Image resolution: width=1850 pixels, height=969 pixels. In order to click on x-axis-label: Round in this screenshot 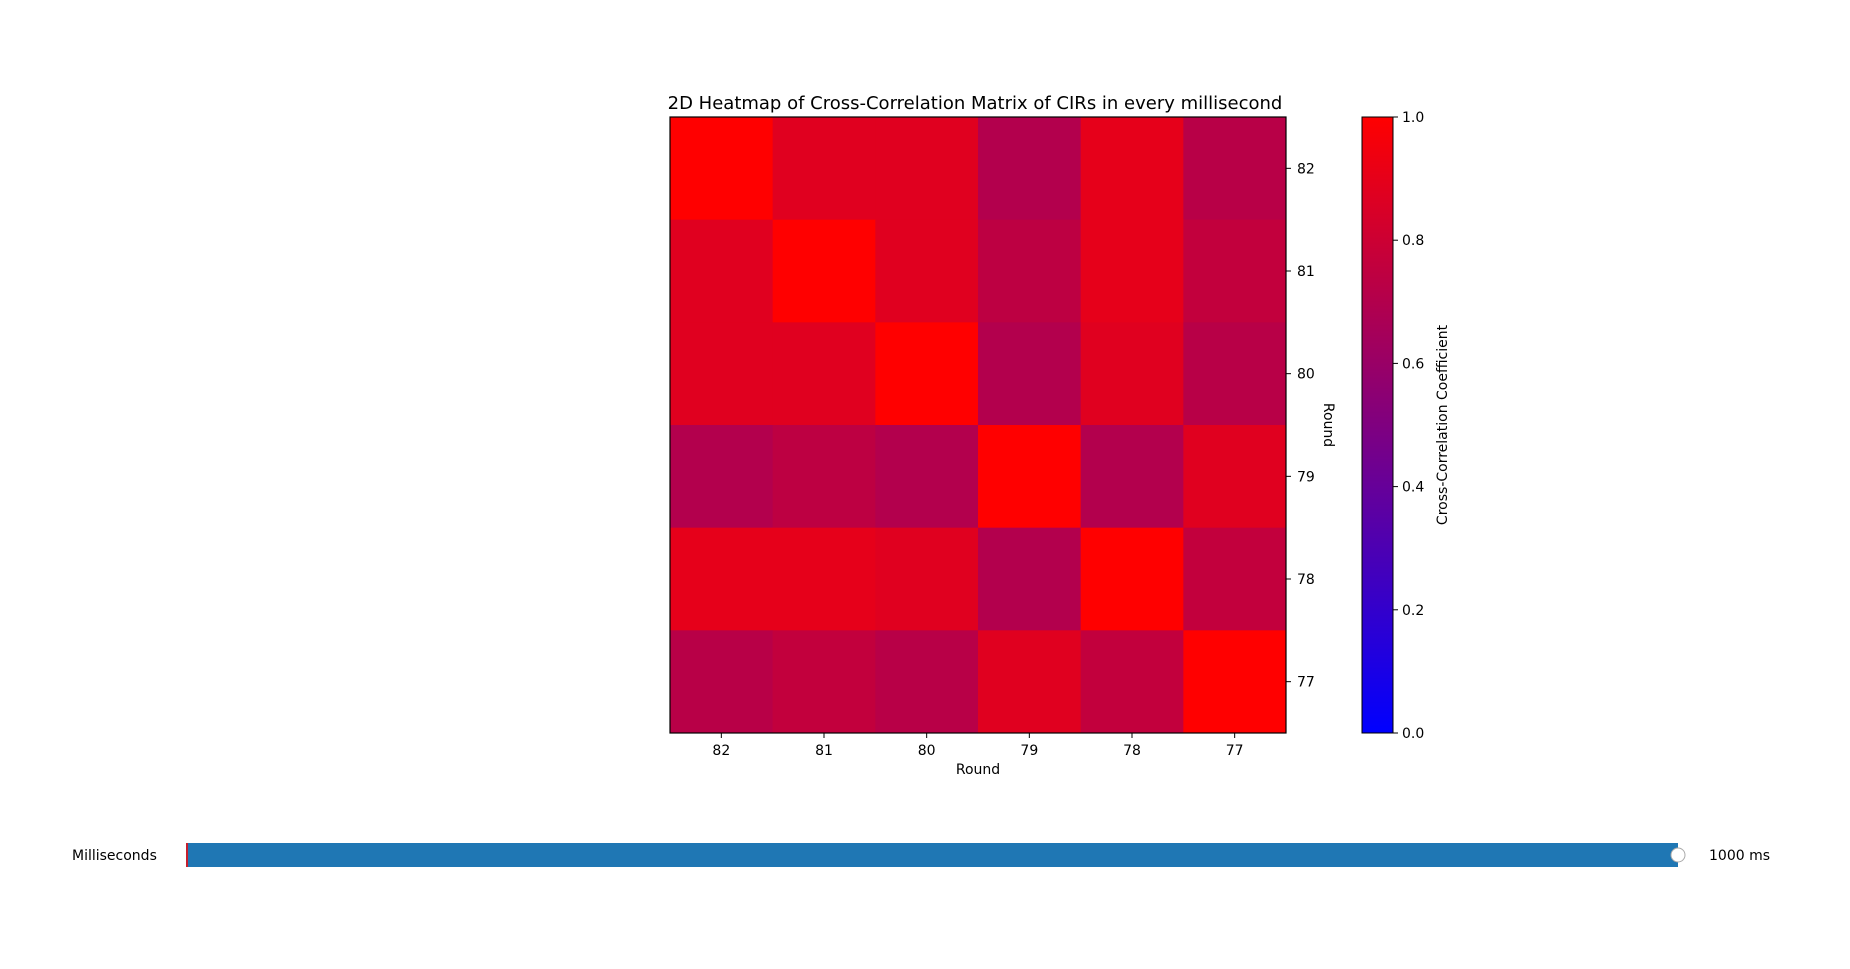, I will do `click(978, 770)`.